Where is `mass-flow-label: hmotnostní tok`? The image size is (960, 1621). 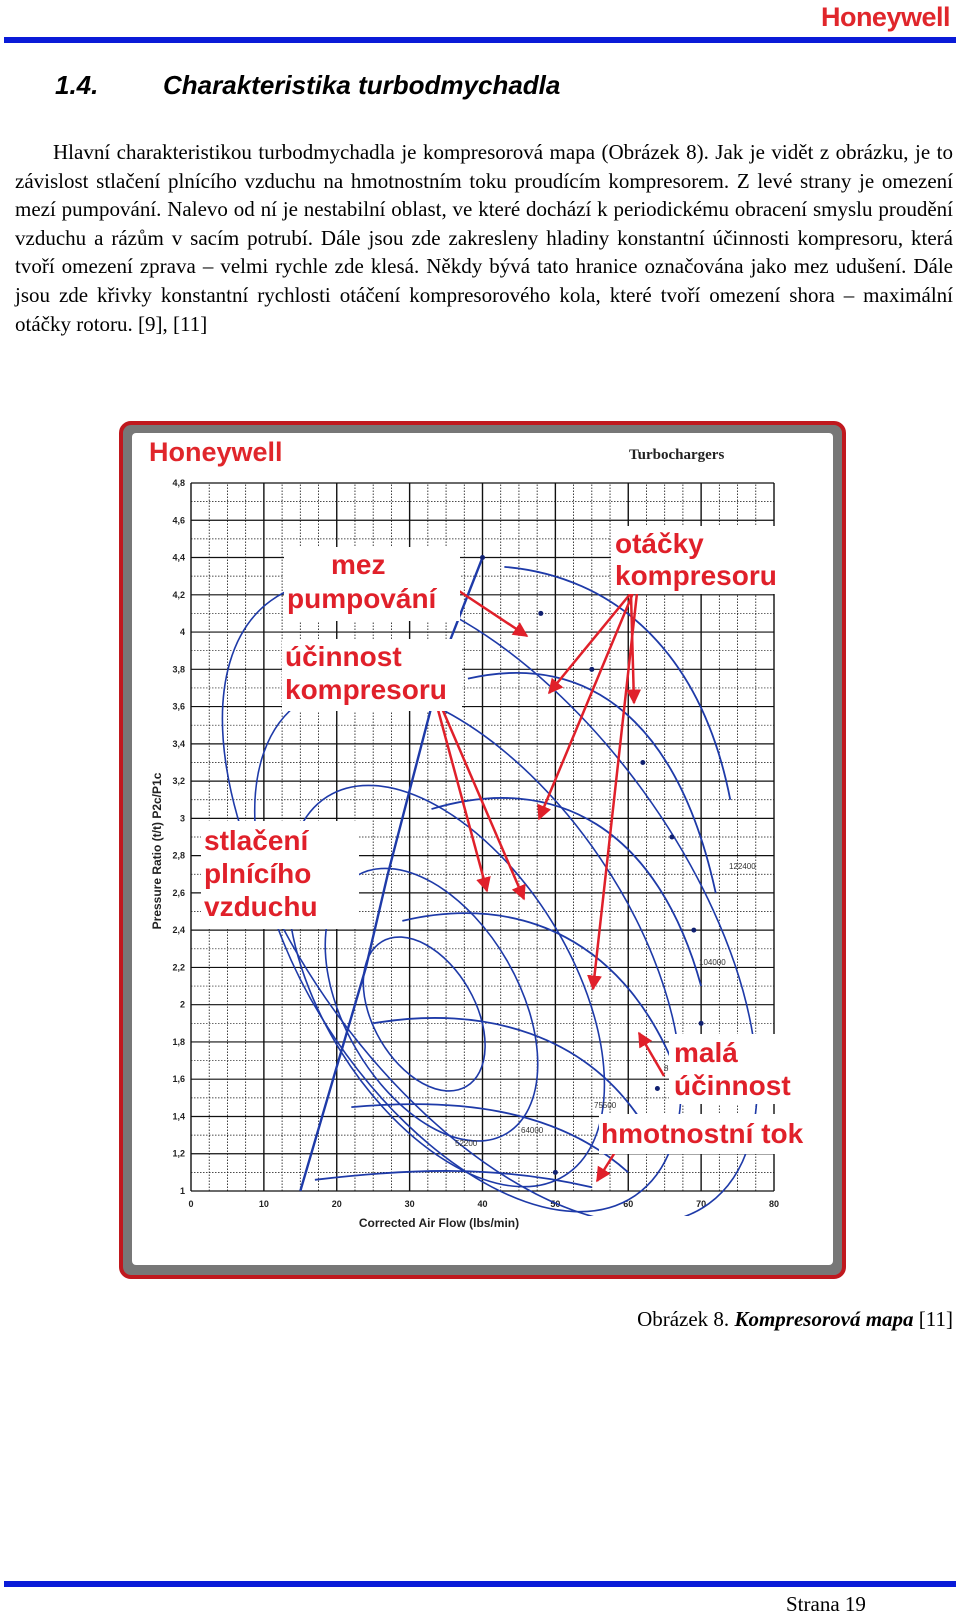 mass-flow-label: hmotnostní tok is located at coordinates (702, 1133).